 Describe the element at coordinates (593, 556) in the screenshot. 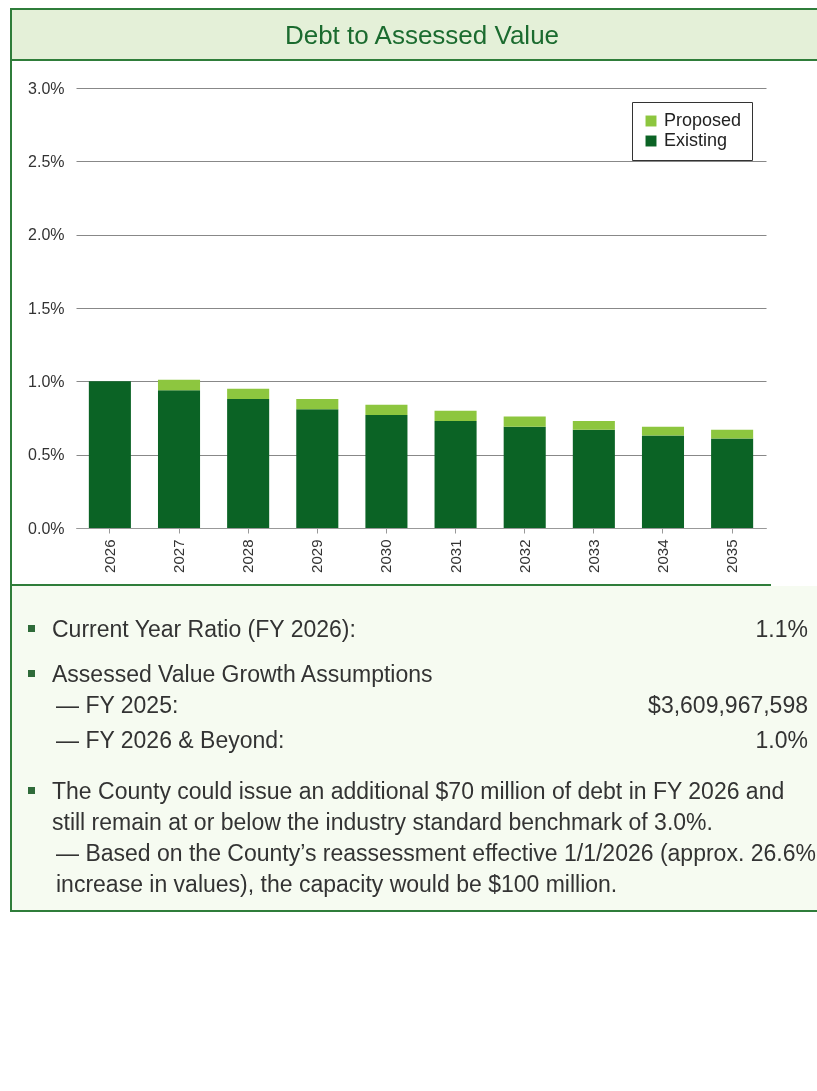

I see `x-tick-label: 2033` at that location.